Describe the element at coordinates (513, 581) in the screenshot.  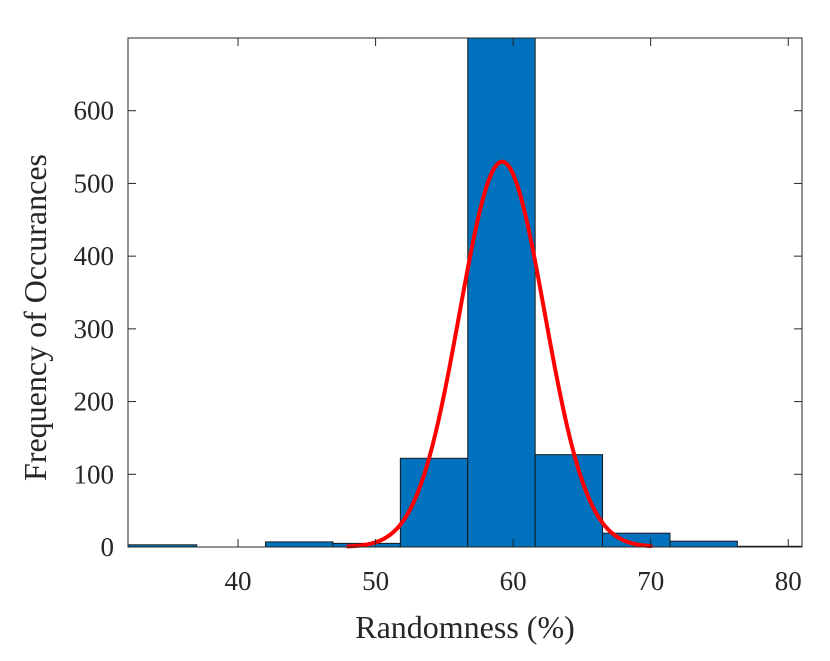
I see `x-tick-label: 60` at that location.